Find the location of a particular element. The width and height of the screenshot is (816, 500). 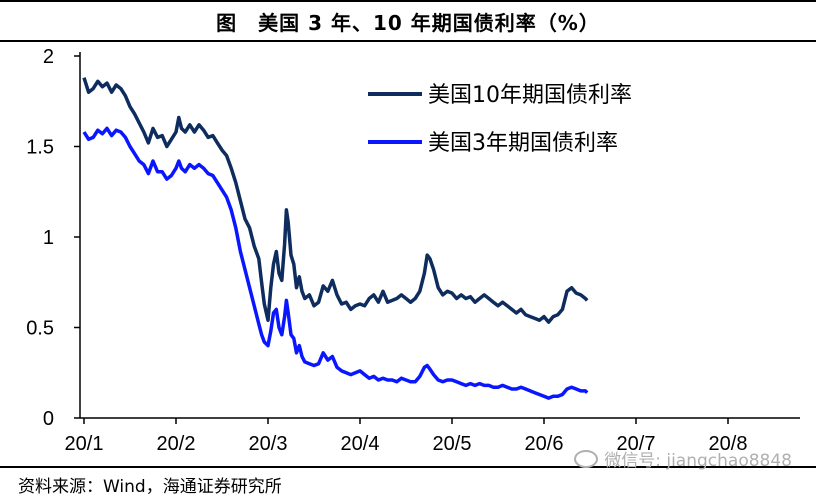

x-tick-label: 20/1 is located at coordinates (84, 444).